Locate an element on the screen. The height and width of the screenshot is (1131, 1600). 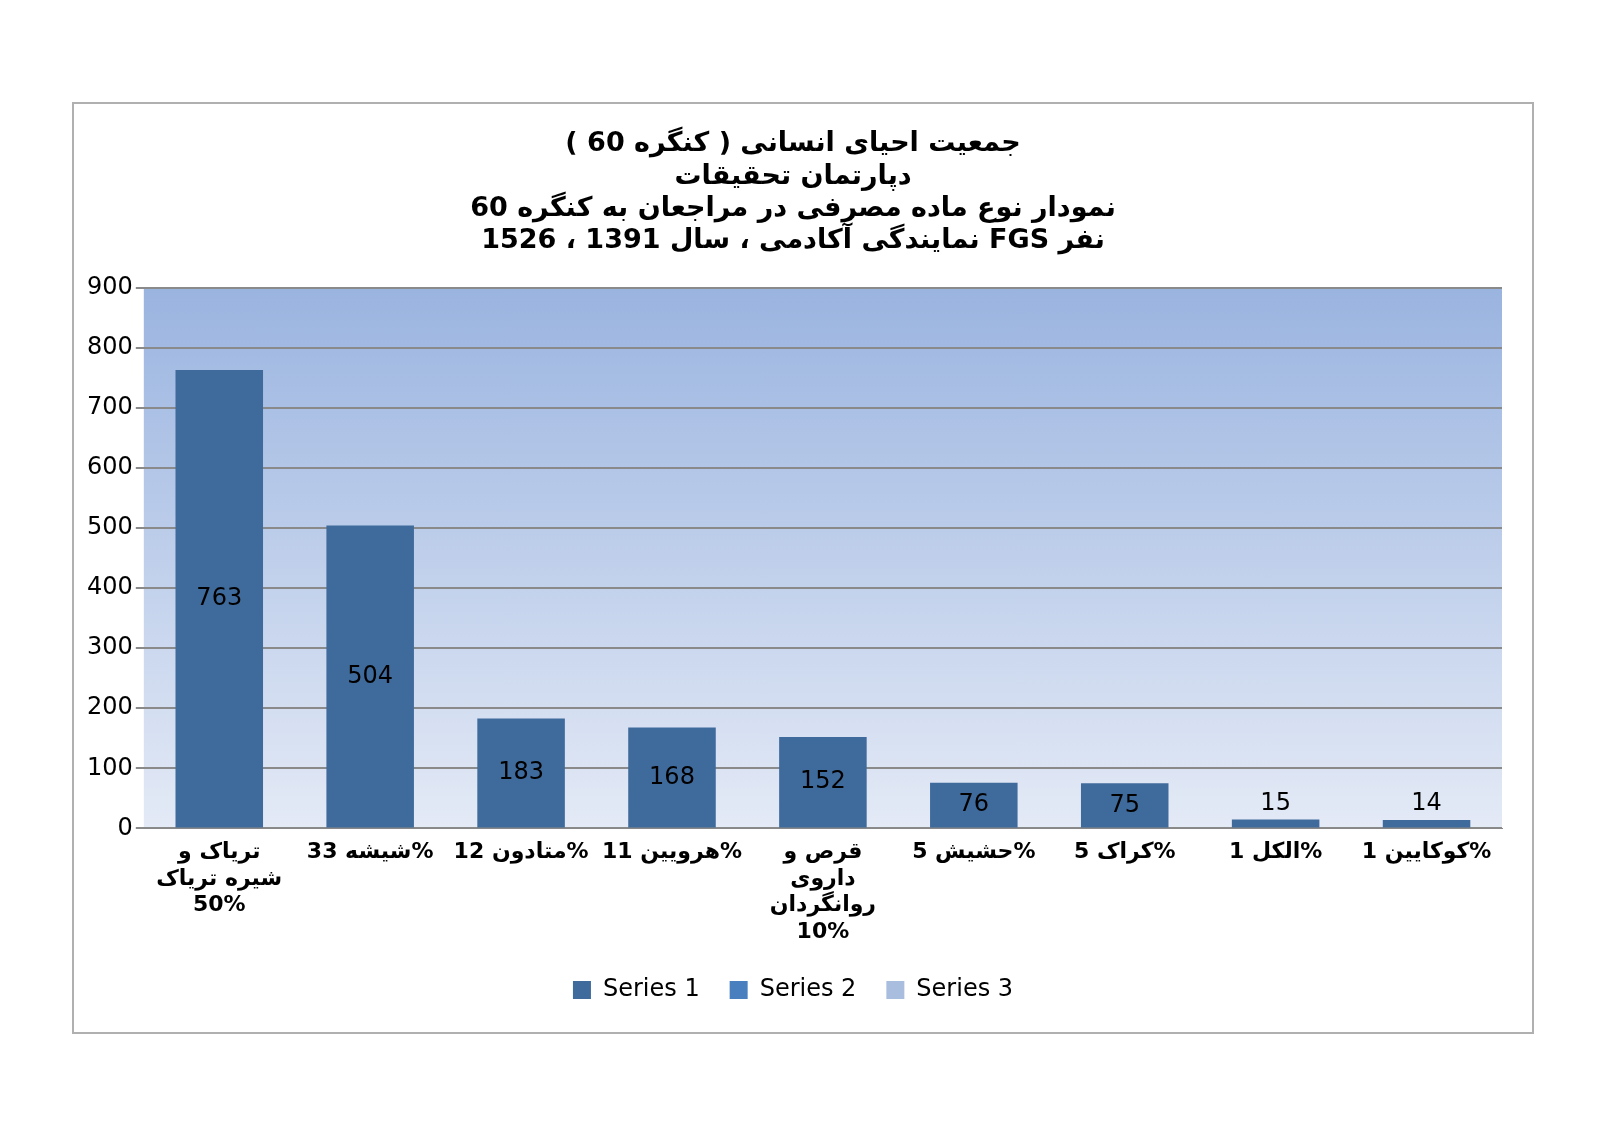
y-tick-label: 0 is located at coordinates (125, 826).